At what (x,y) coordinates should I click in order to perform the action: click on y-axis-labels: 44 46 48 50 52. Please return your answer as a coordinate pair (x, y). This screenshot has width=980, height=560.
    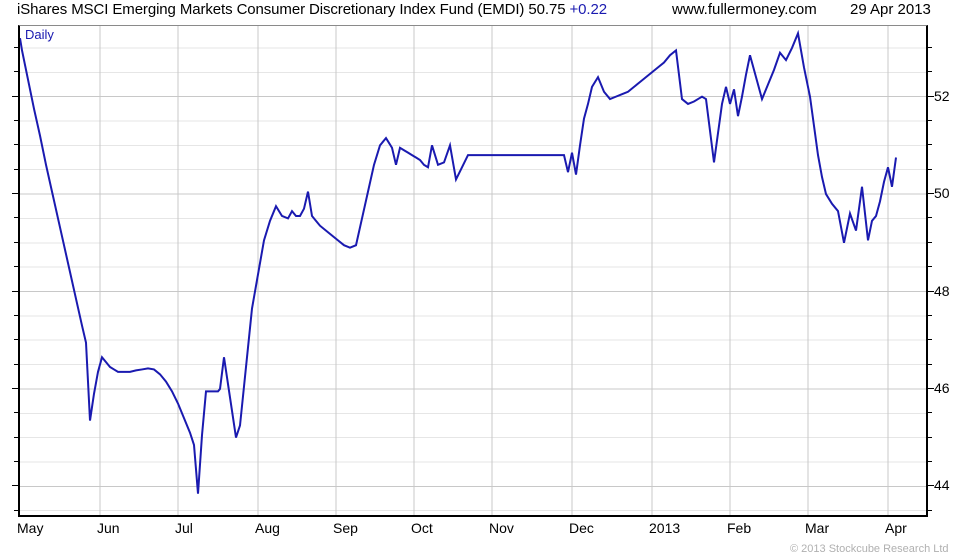
    Looking at the image, I should click on (957, 280).